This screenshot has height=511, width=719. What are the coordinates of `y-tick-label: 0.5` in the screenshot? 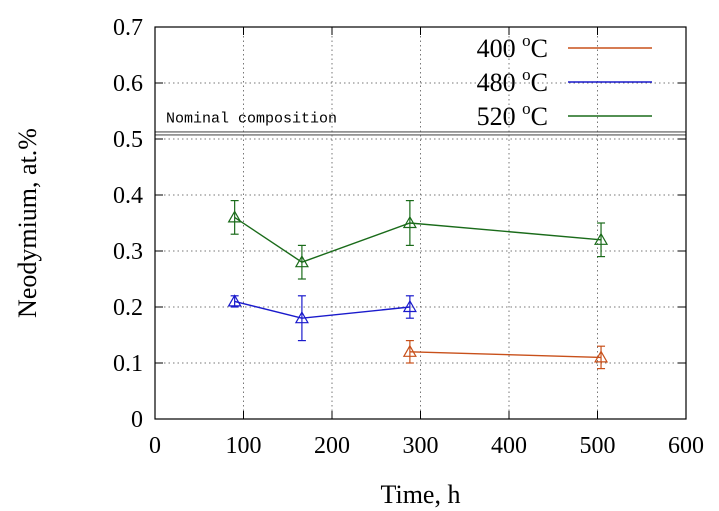 It's located at (128, 140).